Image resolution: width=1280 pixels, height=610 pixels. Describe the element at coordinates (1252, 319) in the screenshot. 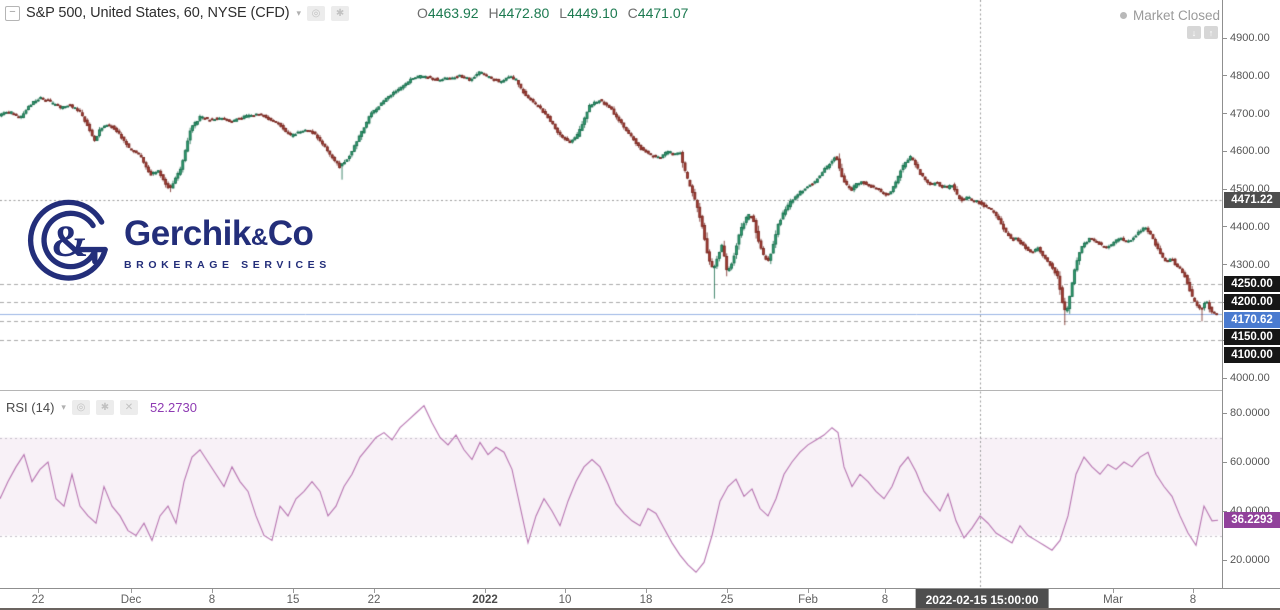

I see `last-price-badge: 4170.62` at that location.